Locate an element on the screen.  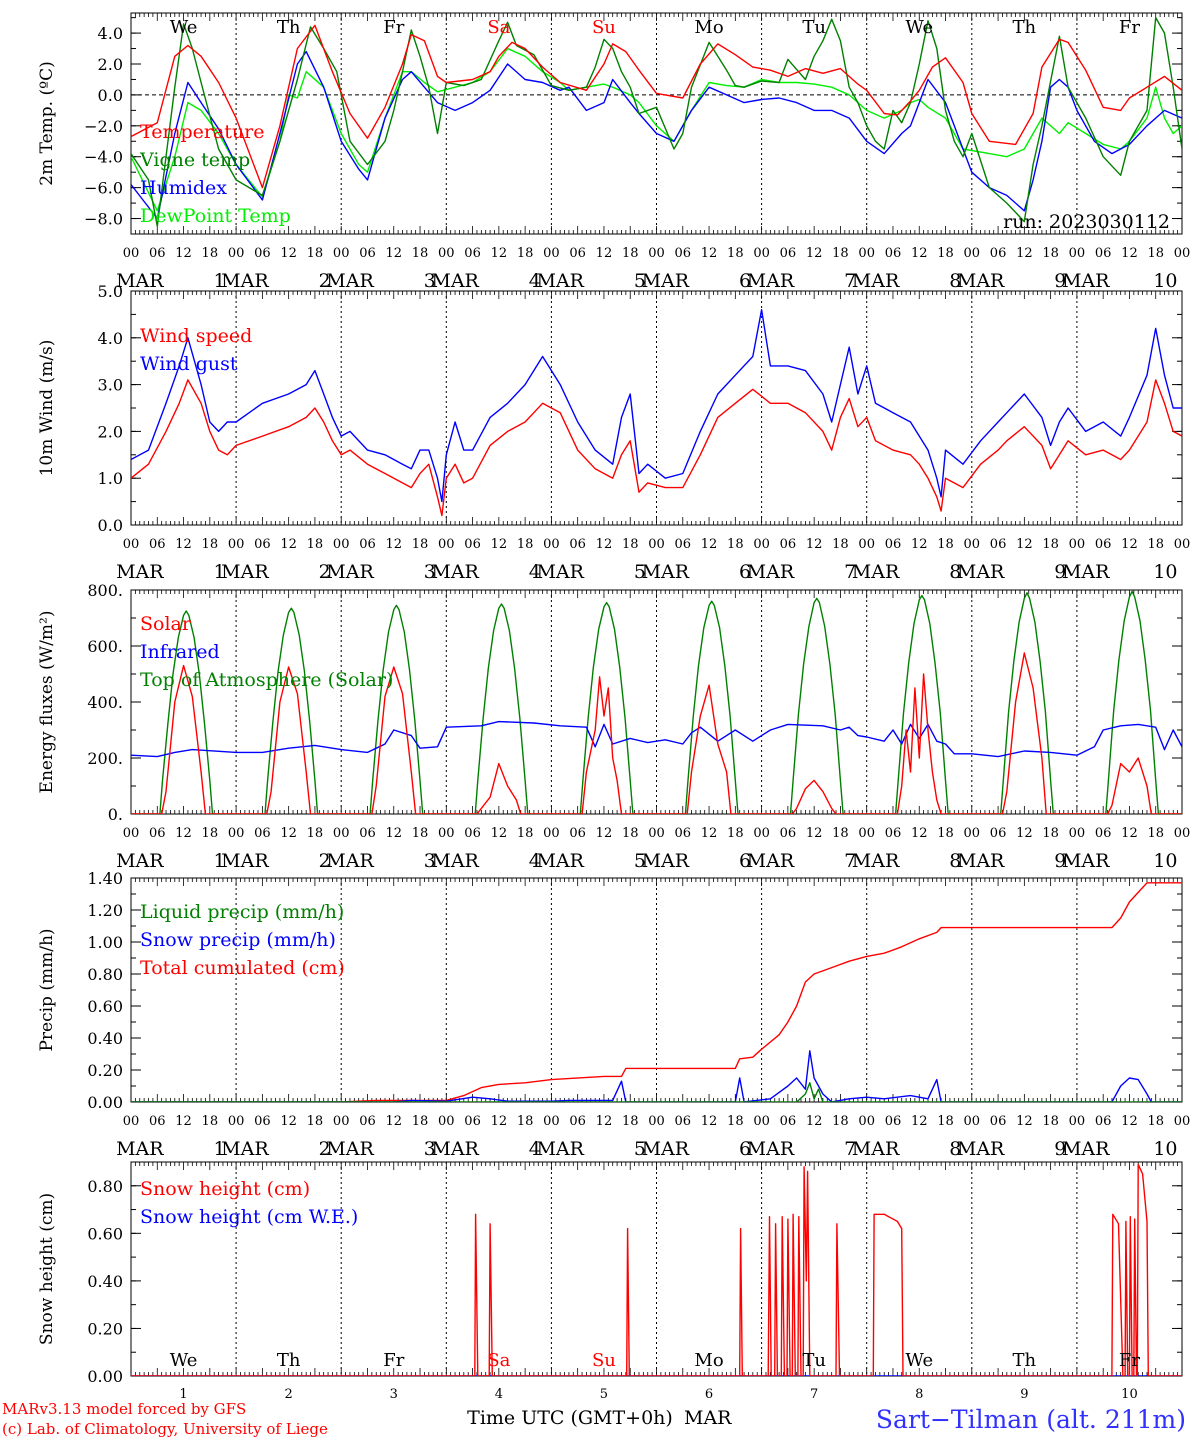
series-line-solar is located at coordinates (656, 733).